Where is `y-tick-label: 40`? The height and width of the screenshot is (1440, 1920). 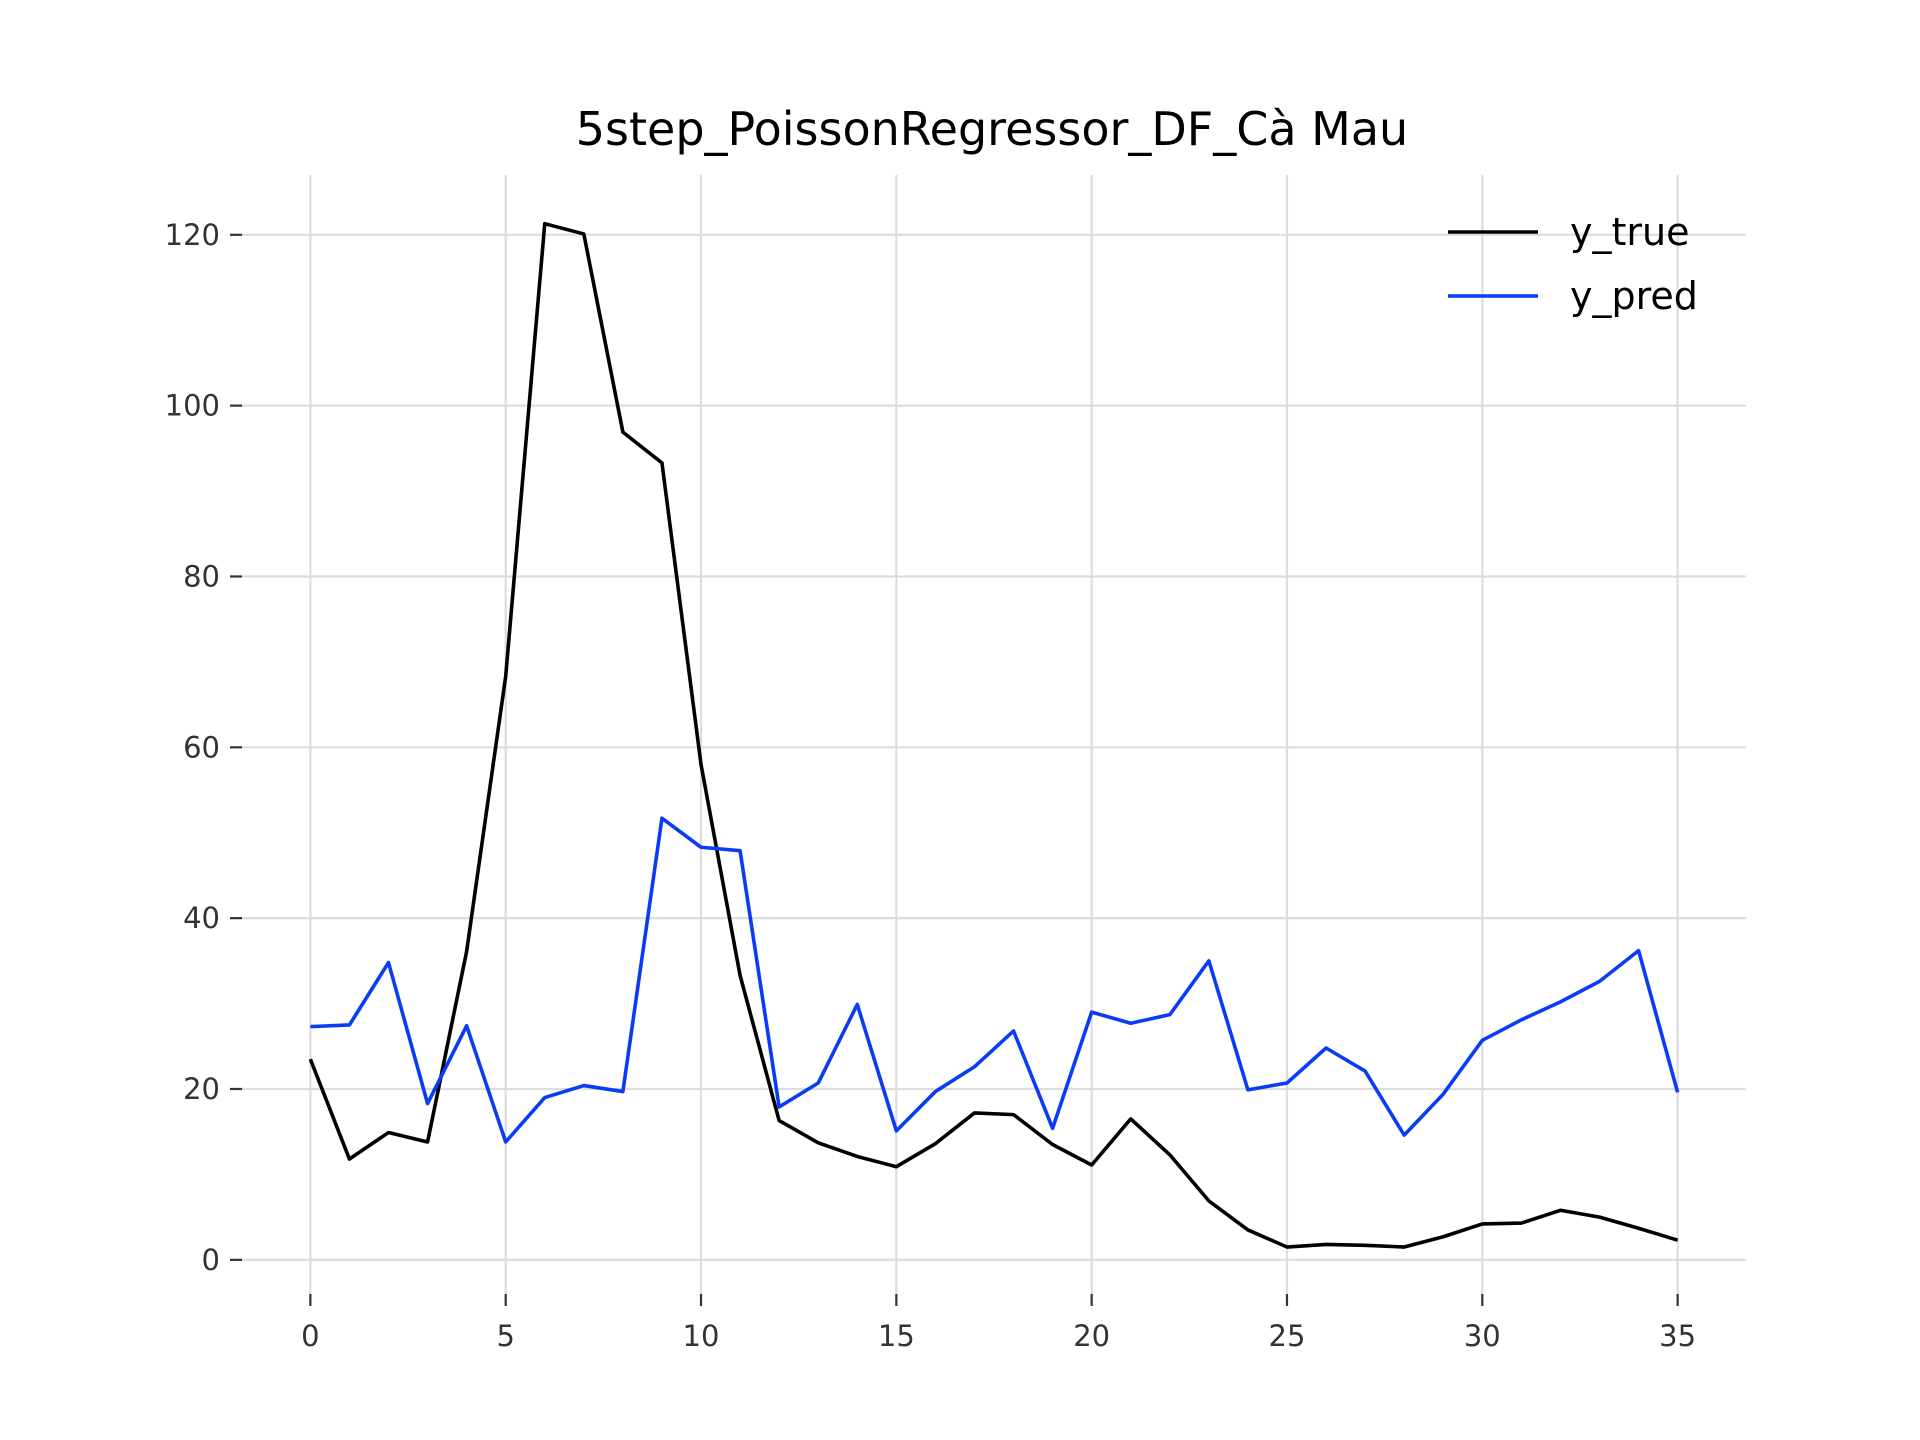 y-tick-label: 40 is located at coordinates (201, 918).